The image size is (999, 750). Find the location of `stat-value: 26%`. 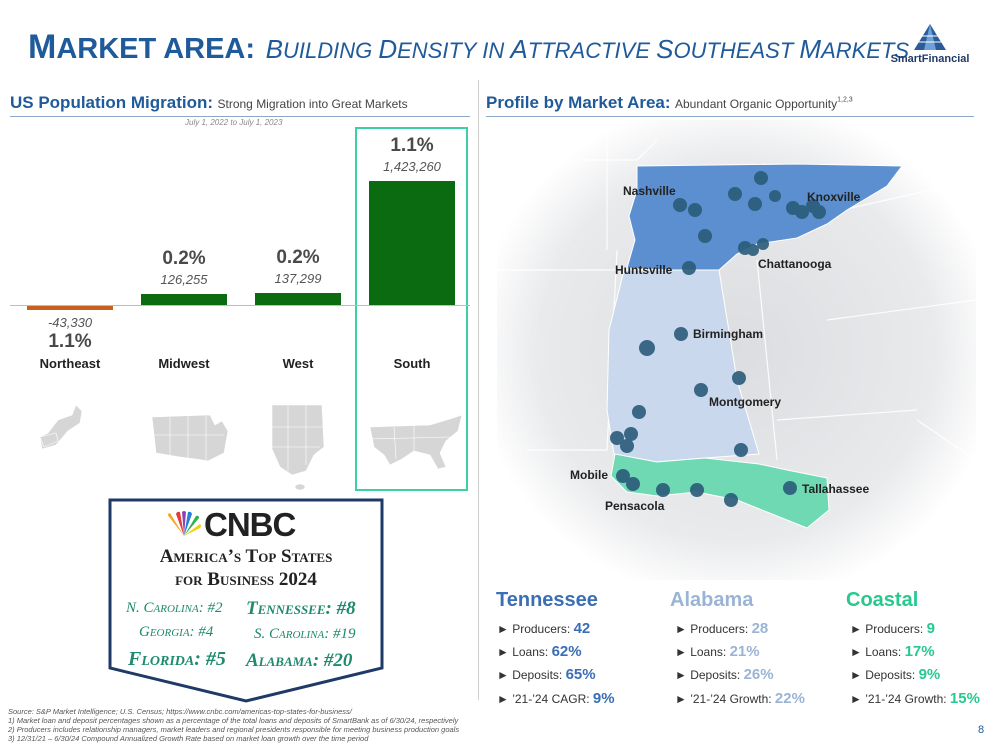

stat-value: 26% is located at coordinates (758, 674).